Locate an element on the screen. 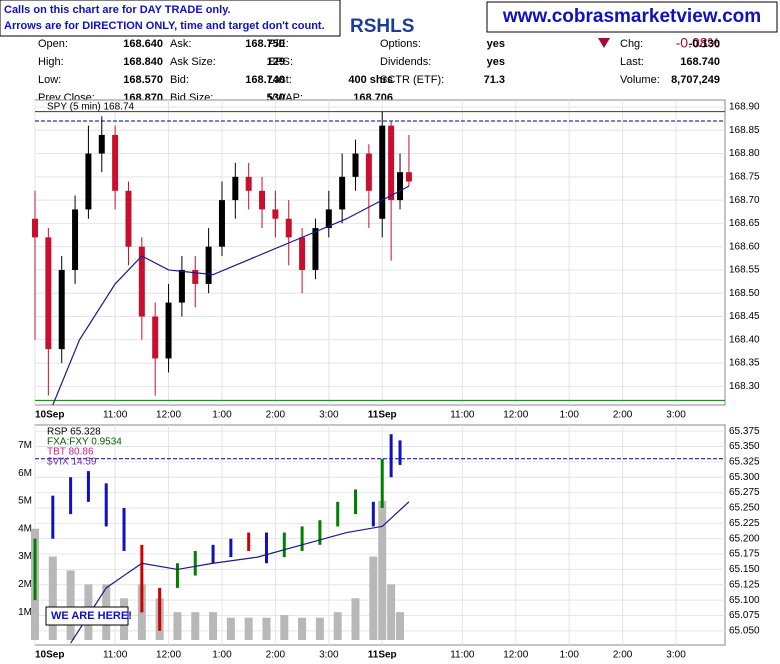  notice-box is located at coordinates (170, 18).